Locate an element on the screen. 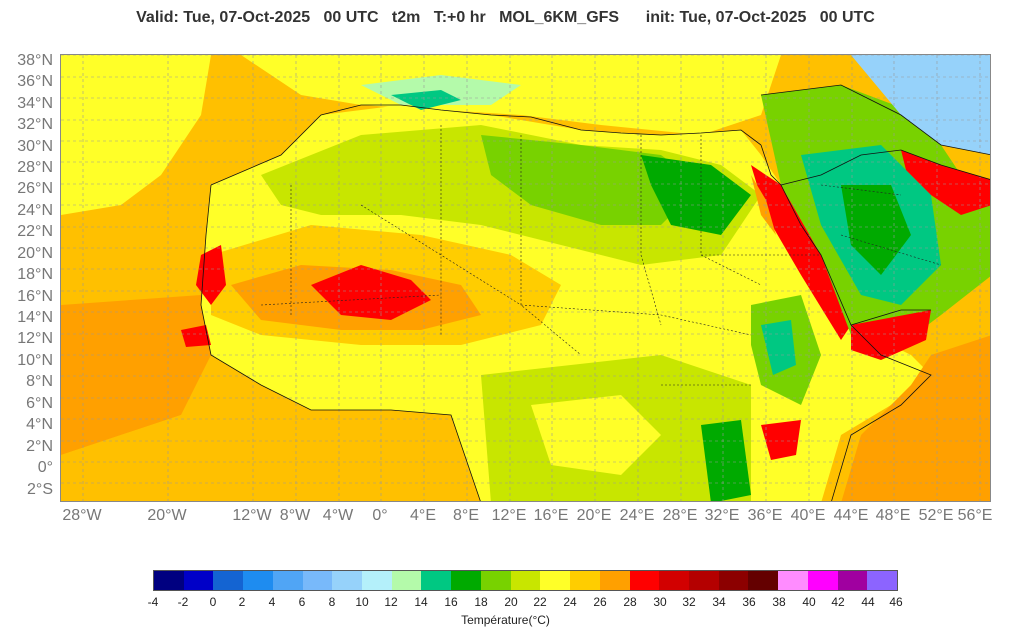  lon-label: 28°W is located at coordinates (82, 515).